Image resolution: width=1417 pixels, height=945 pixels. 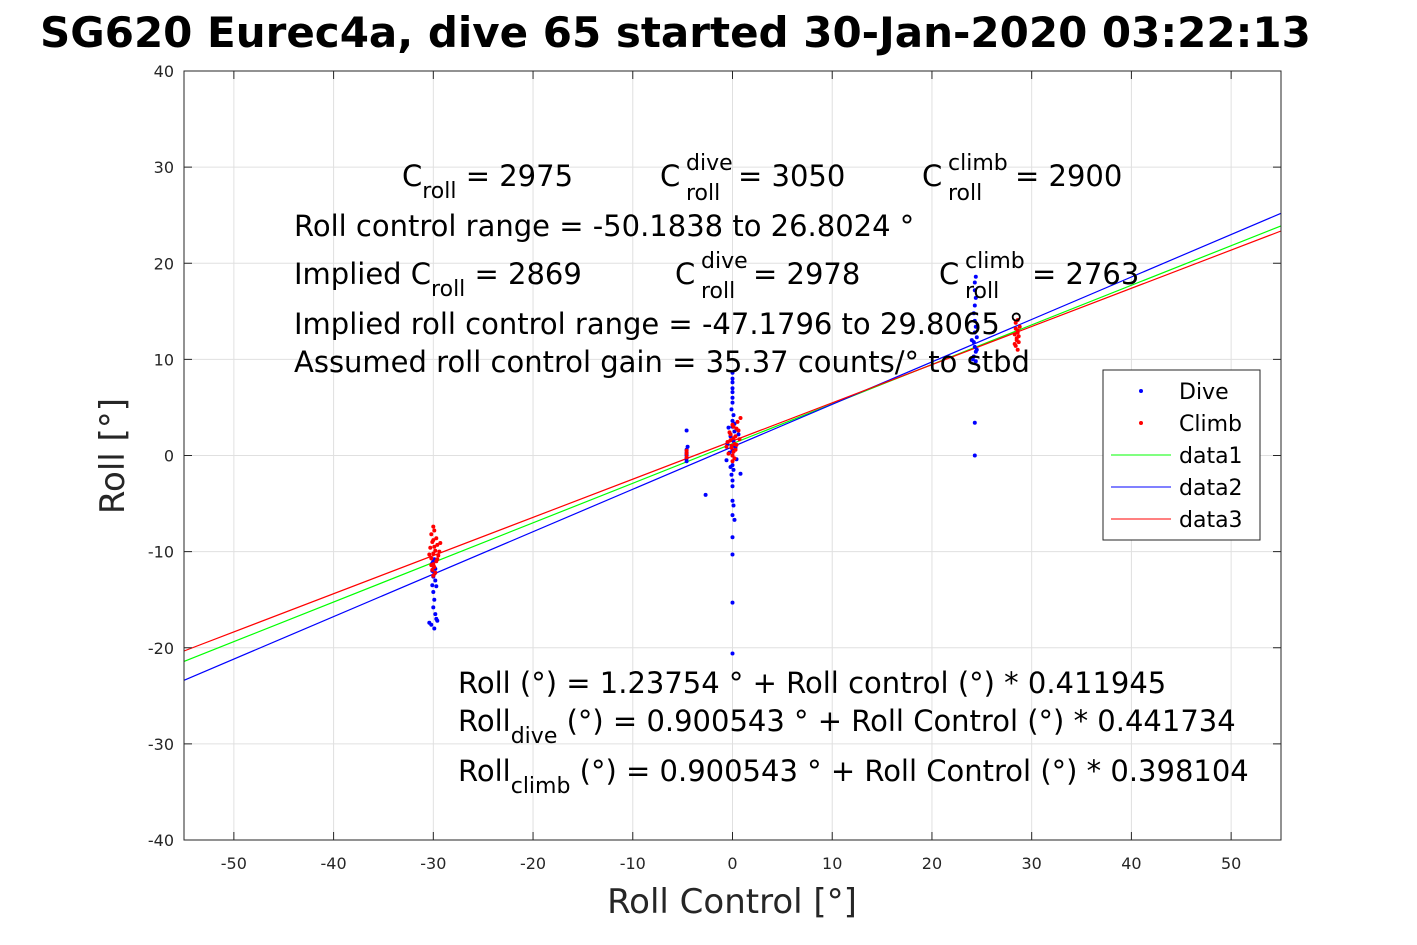 What do you see at coordinates (164, 263) in the screenshot?
I see `y-tick-label: 20` at bounding box center [164, 263].